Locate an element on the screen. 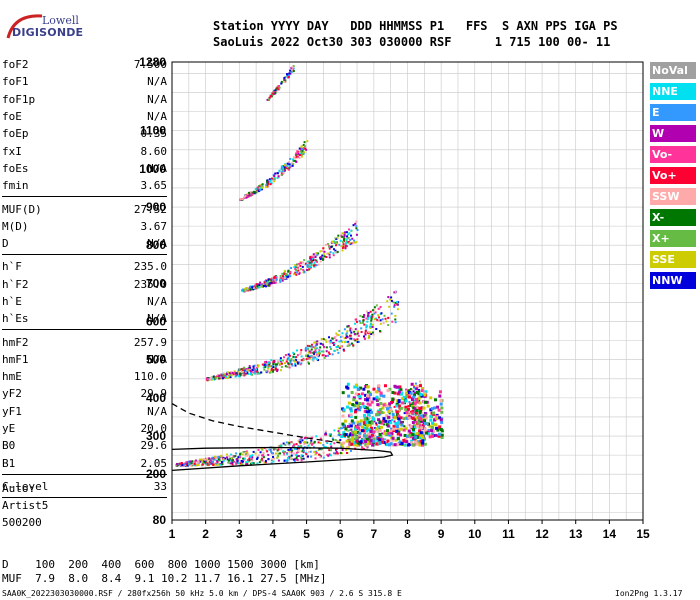 This screenshot has width=700, height=600. y-tick-label: 1100 is located at coordinates (153, 131).